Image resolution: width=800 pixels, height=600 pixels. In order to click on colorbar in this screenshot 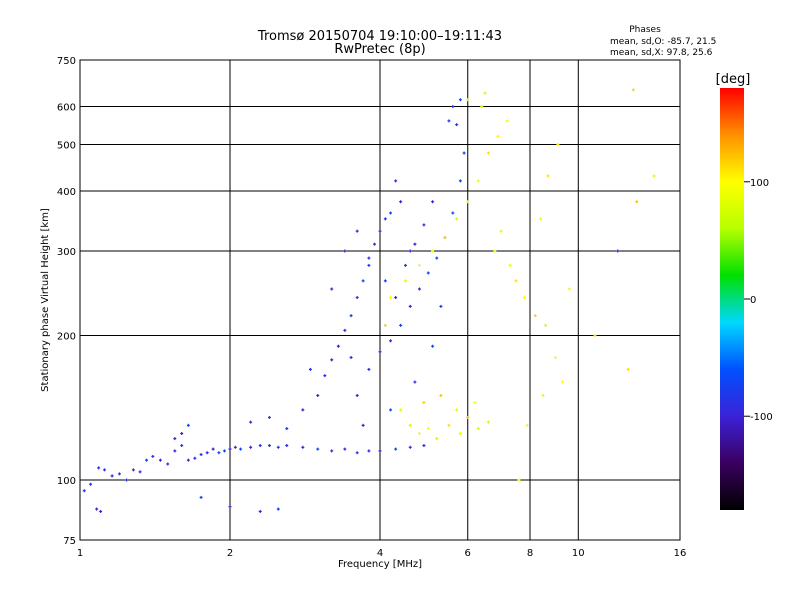, I will do `click(732, 299)`.